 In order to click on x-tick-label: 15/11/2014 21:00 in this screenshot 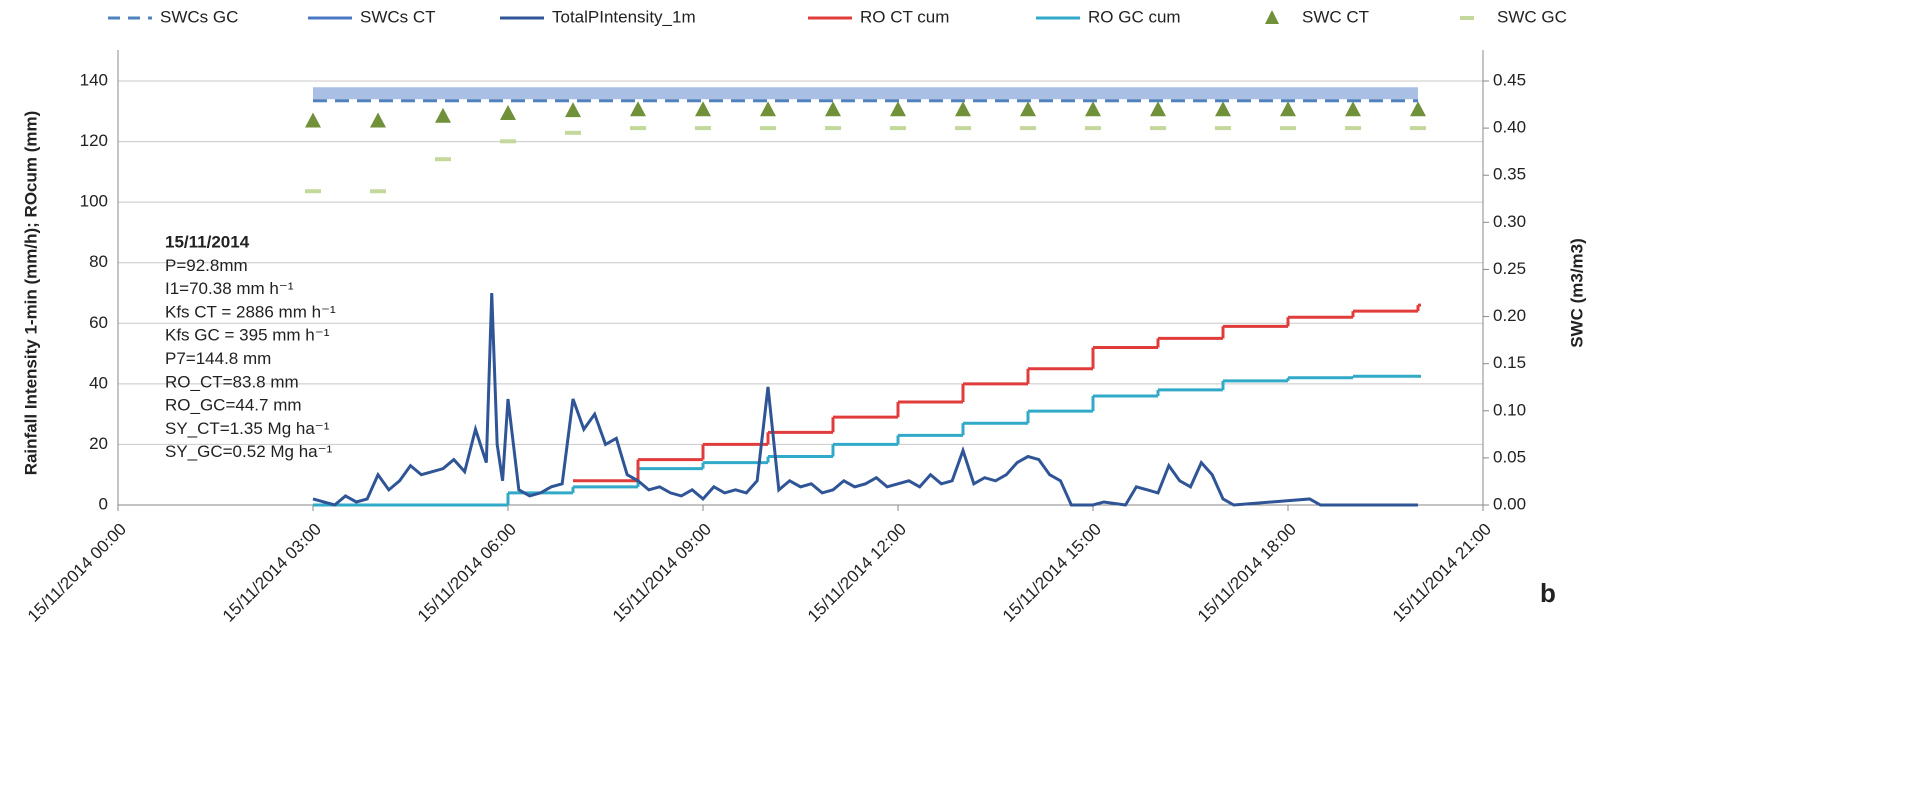, I will do `click(1442, 573)`.